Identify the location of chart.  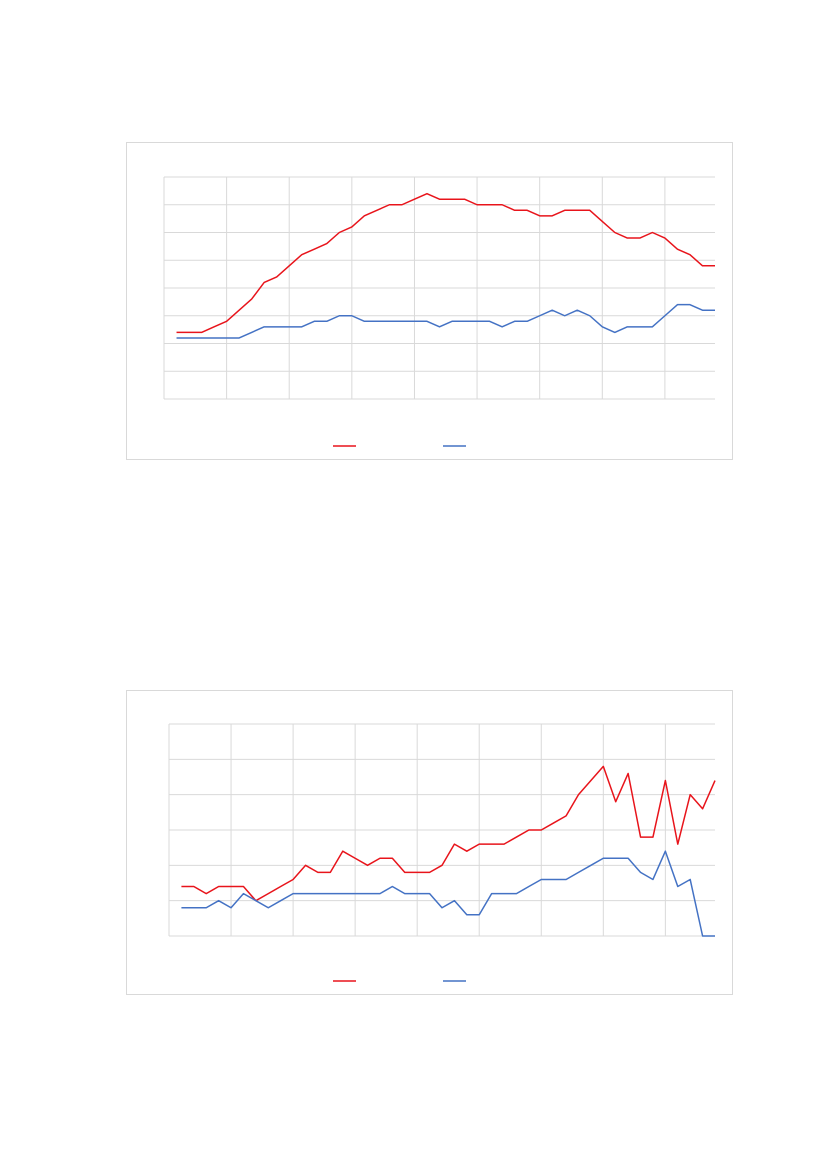
(442, 852).